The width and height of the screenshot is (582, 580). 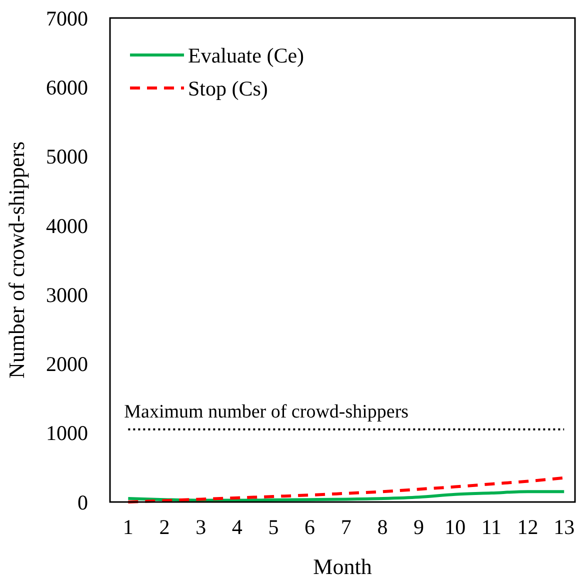 I want to click on x-tick-label: 1, so click(x=128, y=527).